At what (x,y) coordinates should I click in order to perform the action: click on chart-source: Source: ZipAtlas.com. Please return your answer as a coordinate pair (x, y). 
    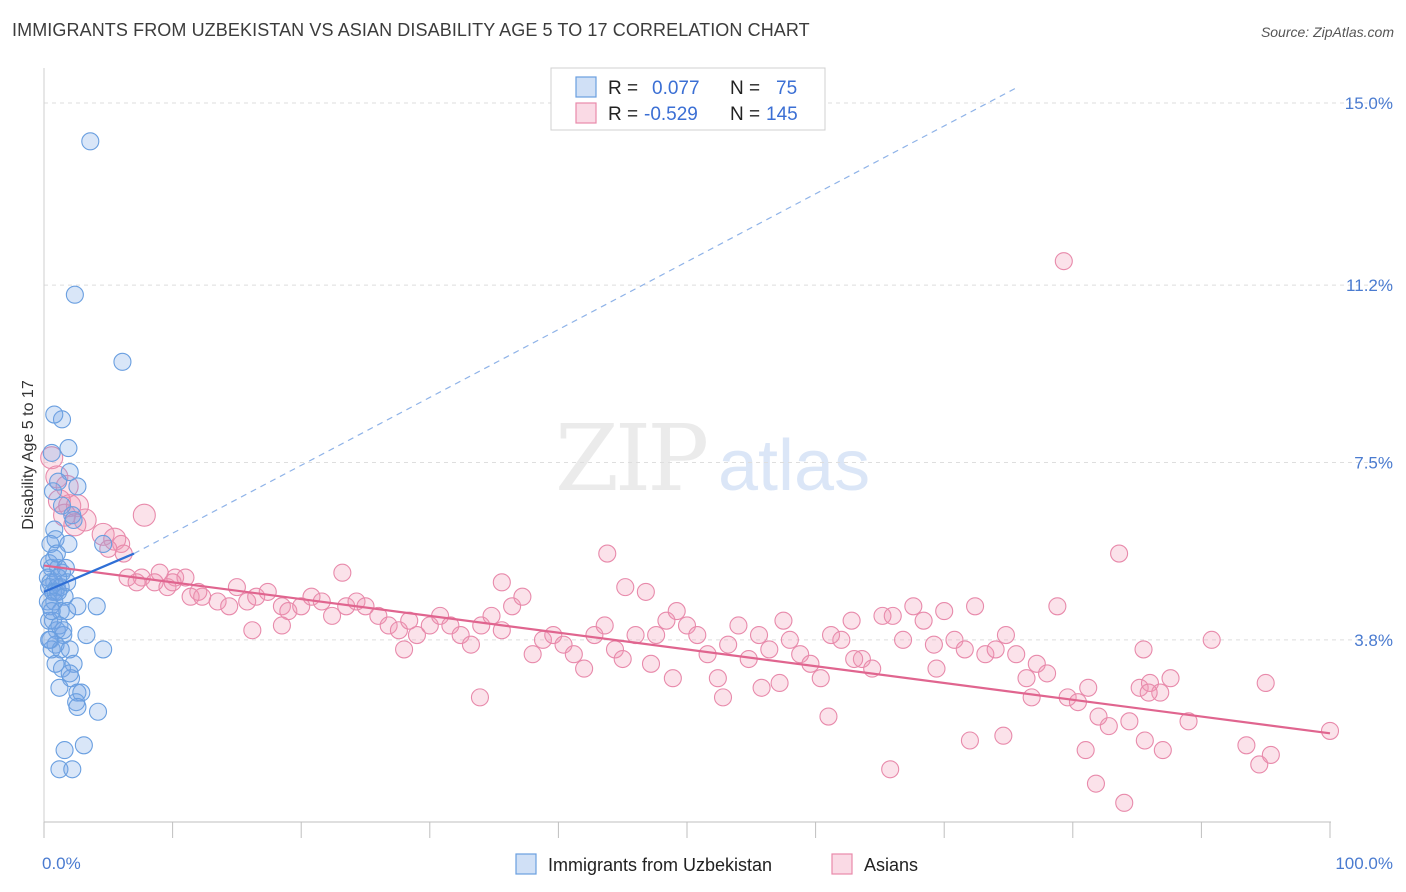
    Looking at the image, I should click on (1327, 32).